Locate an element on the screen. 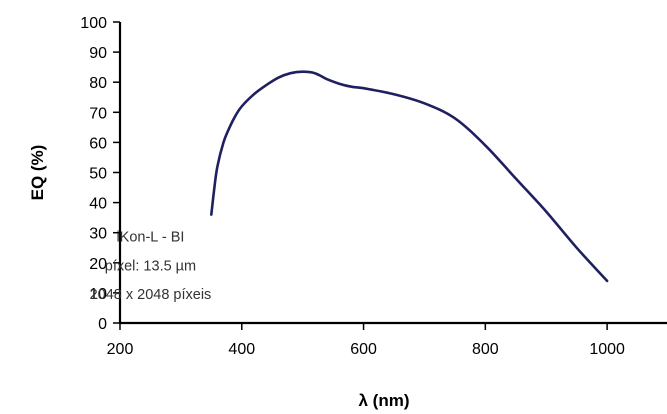 This screenshot has width=667, height=414. annotation-line-2: píxel: 13.5 µm is located at coordinates (150, 266).